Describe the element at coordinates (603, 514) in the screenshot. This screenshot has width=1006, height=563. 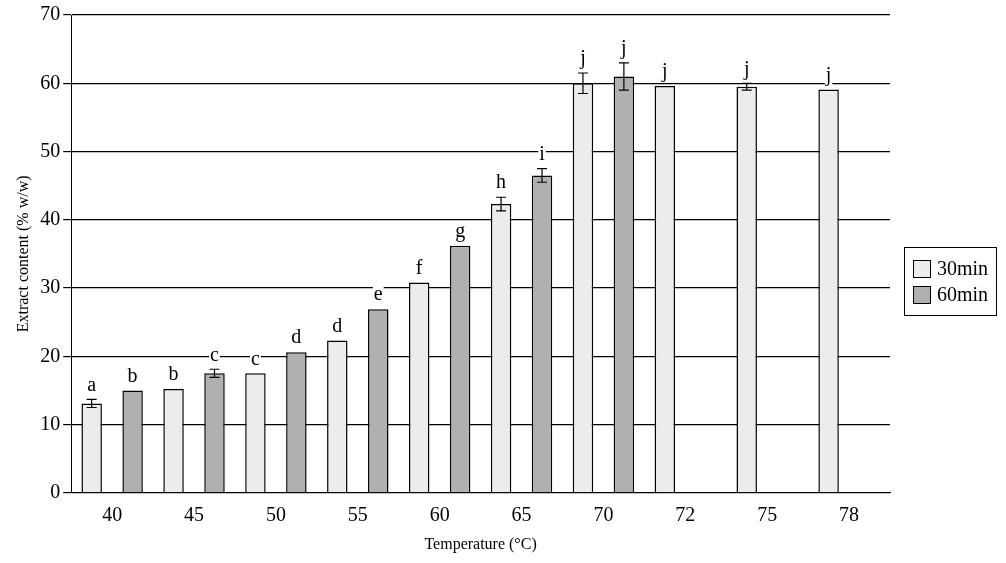
I see `x-tick-label: 70` at that location.